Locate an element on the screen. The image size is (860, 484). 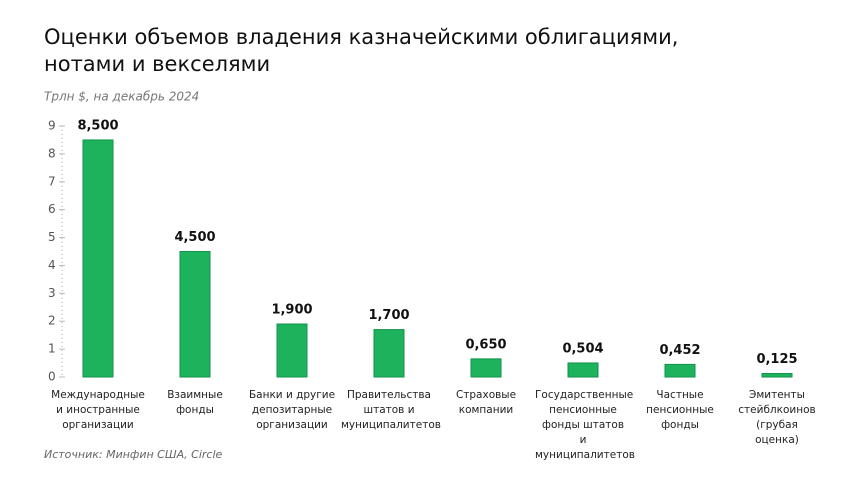
value-label: 1,700 is located at coordinates (388, 315).